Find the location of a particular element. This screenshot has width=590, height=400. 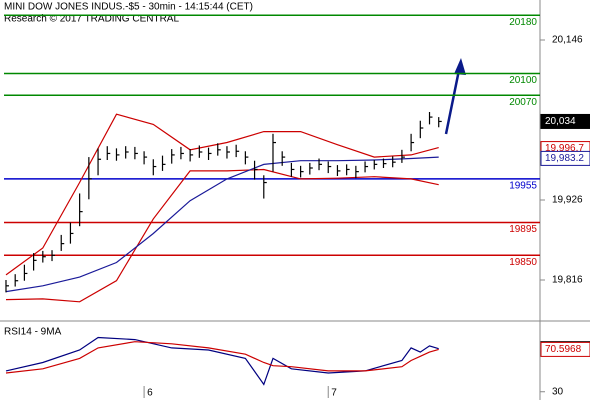

y-tick-label: 19,816 is located at coordinates (567, 280).